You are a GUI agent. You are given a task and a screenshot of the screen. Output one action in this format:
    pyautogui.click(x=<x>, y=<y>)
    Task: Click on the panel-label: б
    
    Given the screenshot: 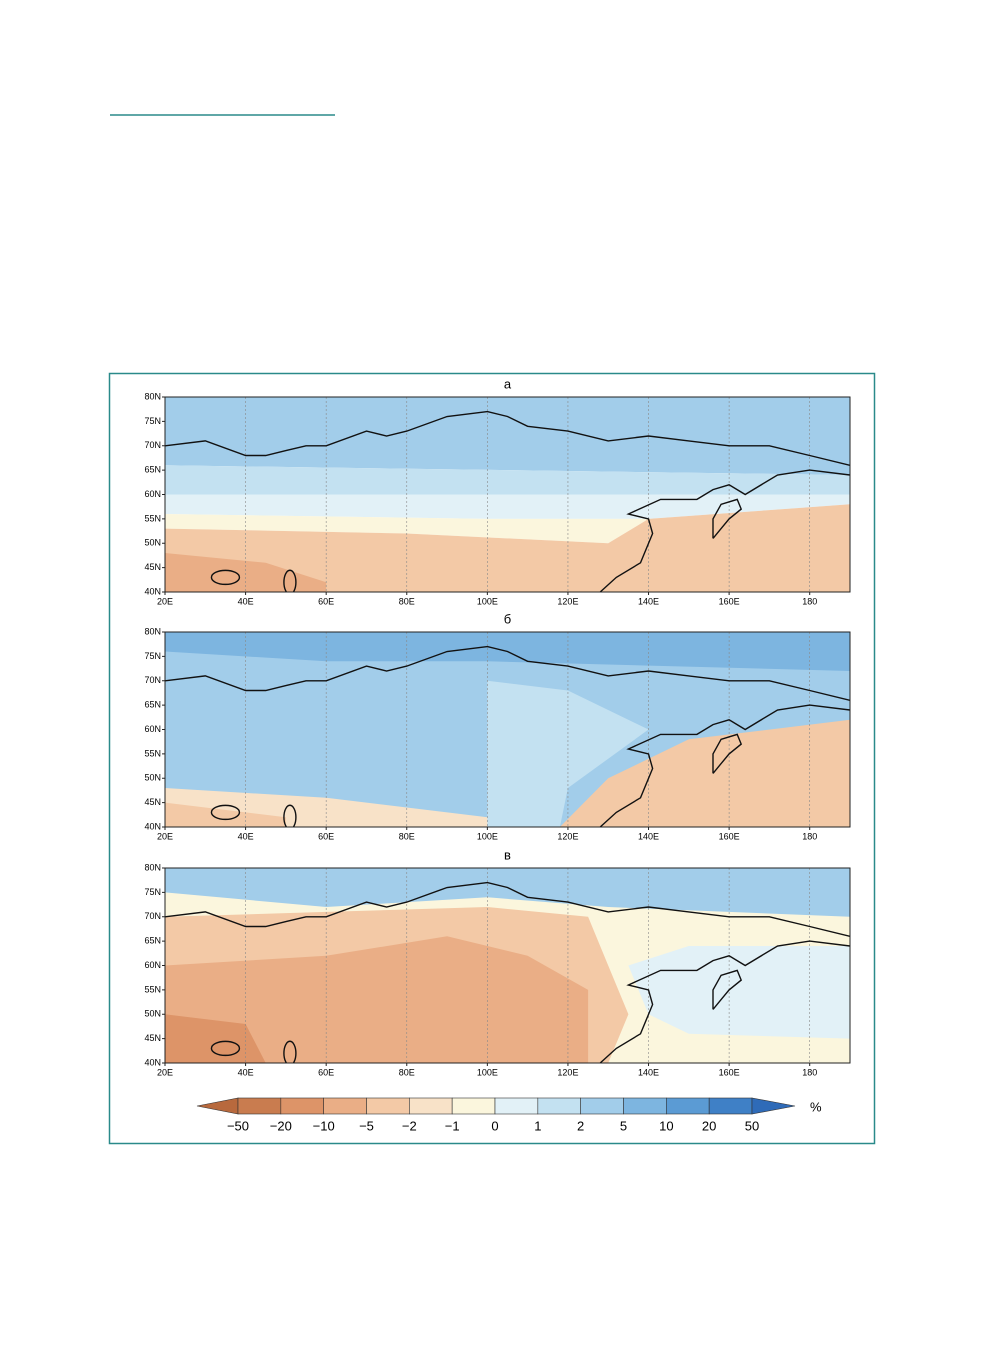 What is the action you would take?
    pyautogui.click(x=507, y=618)
    